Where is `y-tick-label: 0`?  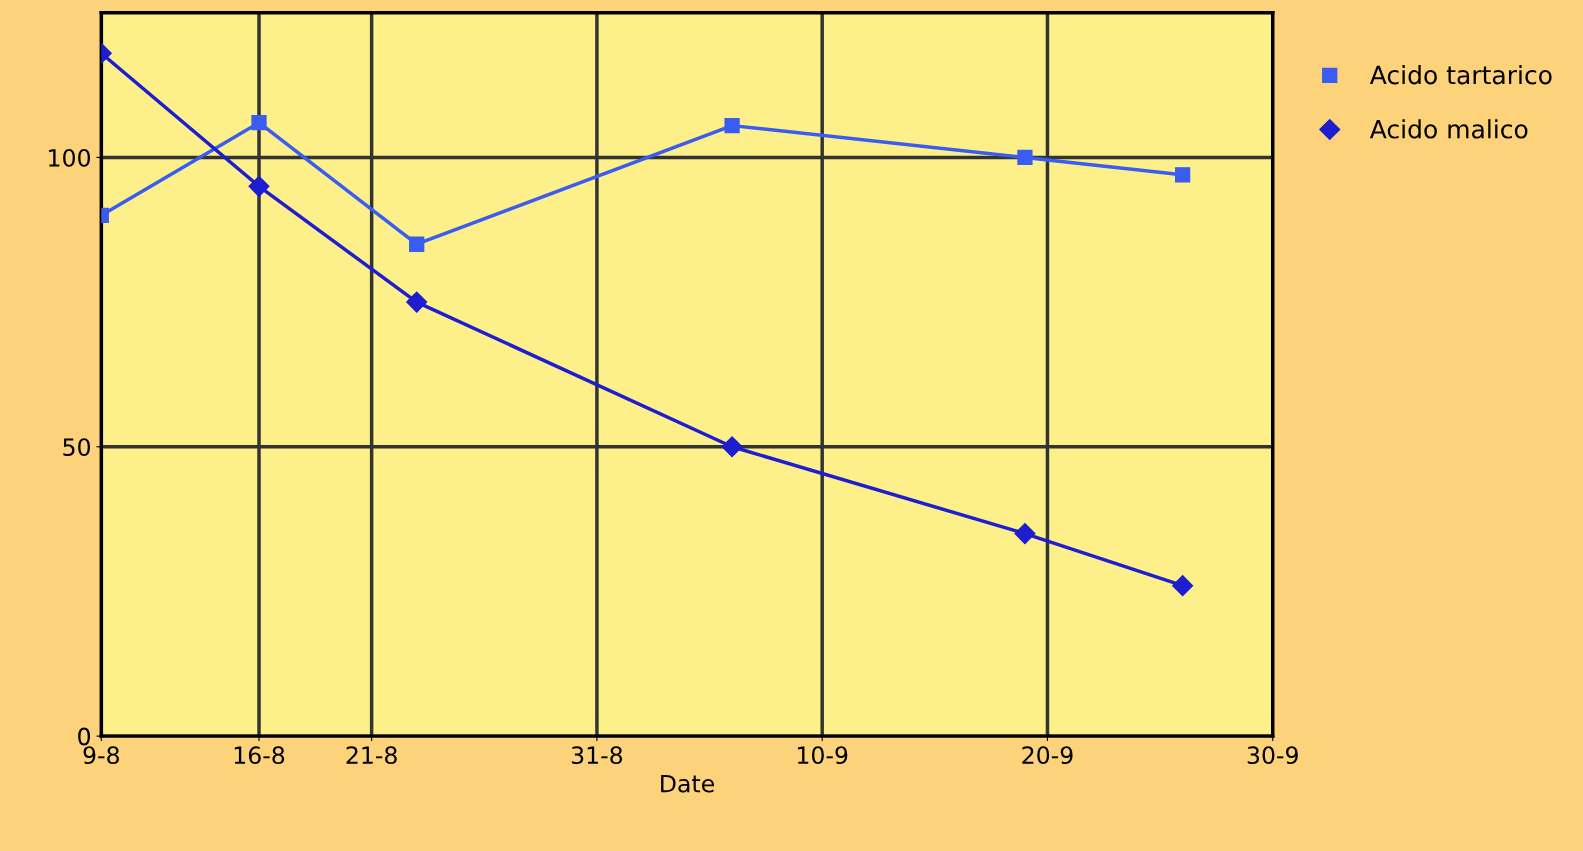 y-tick-label: 0 is located at coordinates (84, 736).